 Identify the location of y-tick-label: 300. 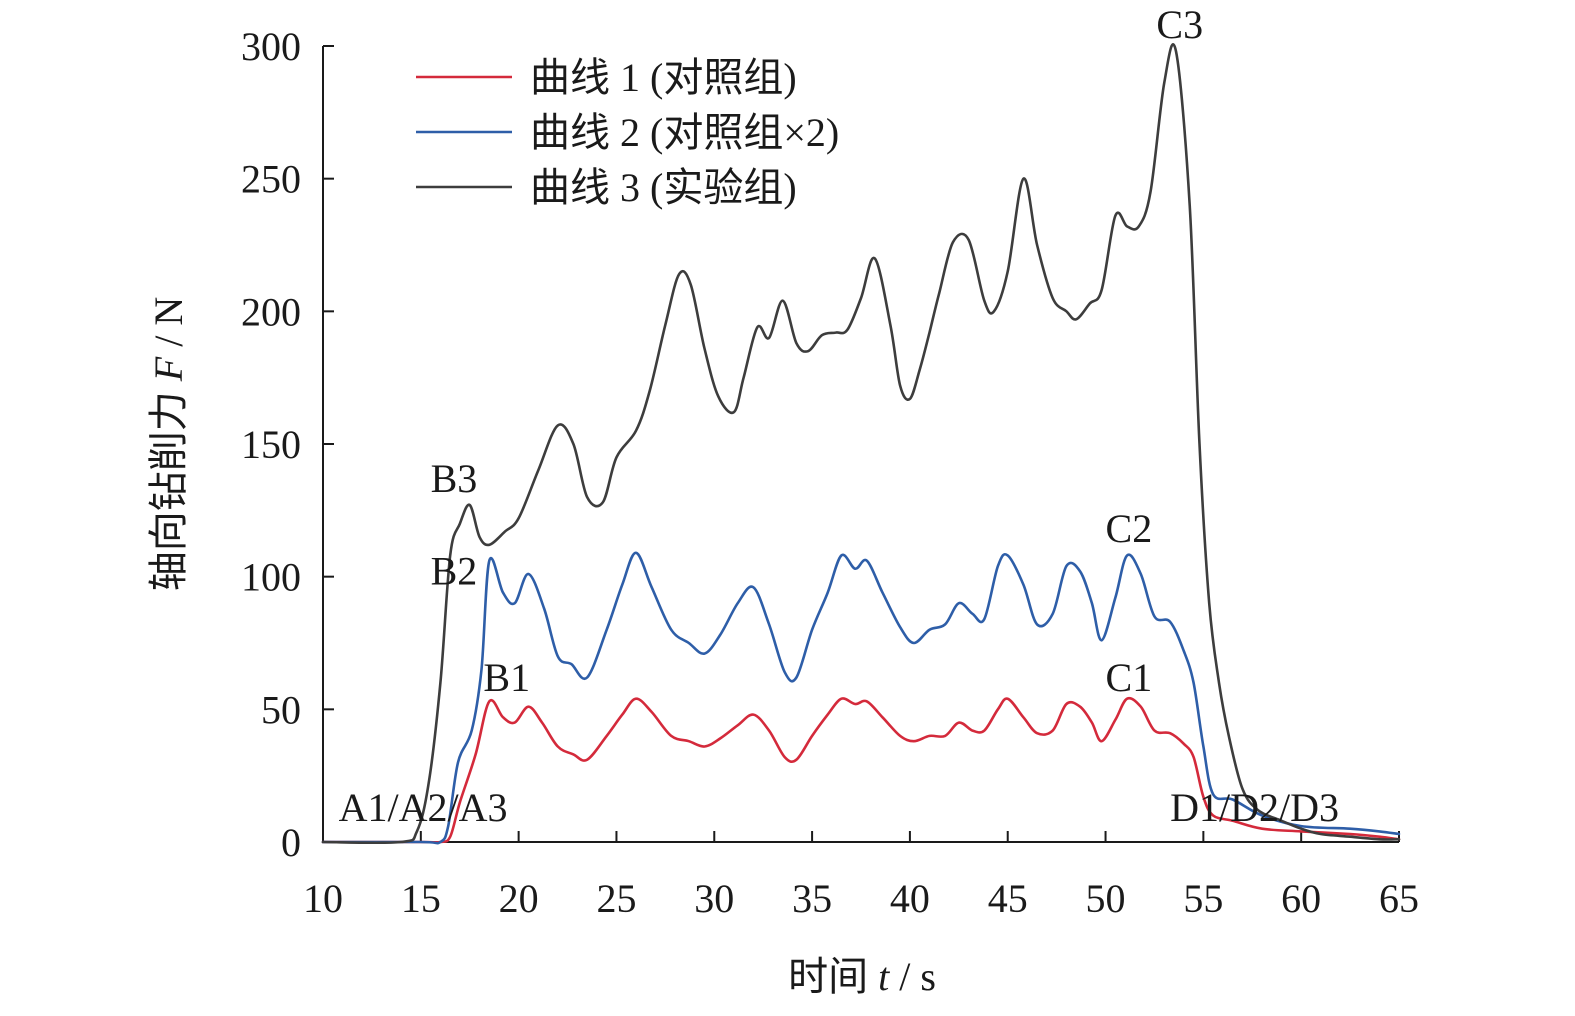
(271, 46).